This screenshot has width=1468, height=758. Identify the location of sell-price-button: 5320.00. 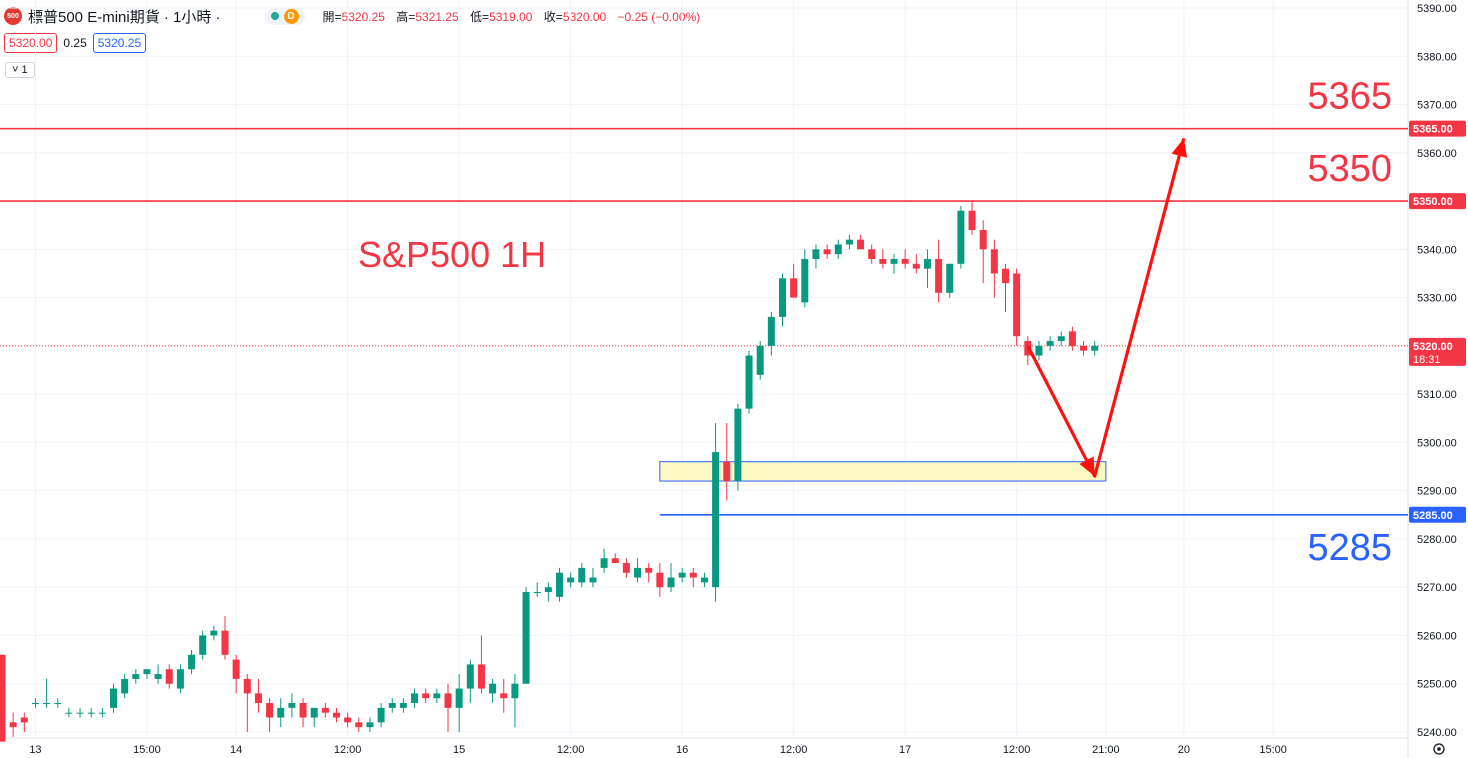
(31, 43).